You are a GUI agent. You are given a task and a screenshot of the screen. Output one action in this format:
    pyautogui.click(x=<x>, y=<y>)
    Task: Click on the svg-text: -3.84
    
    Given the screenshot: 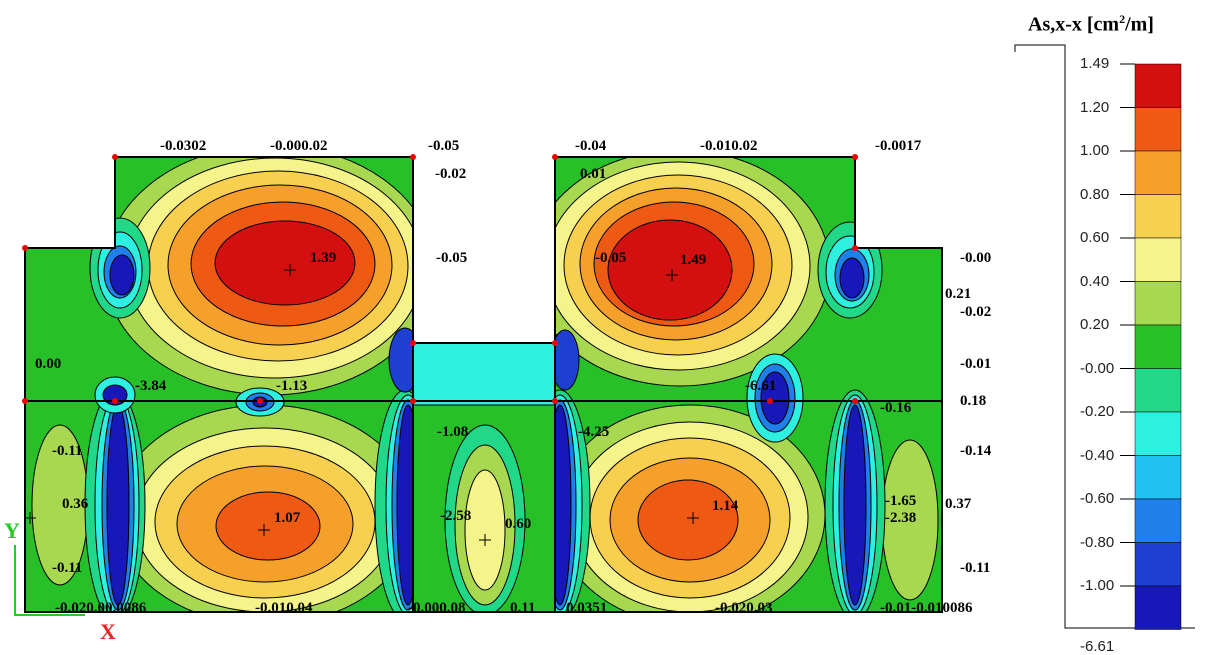 What is the action you would take?
    pyautogui.click(x=151, y=386)
    